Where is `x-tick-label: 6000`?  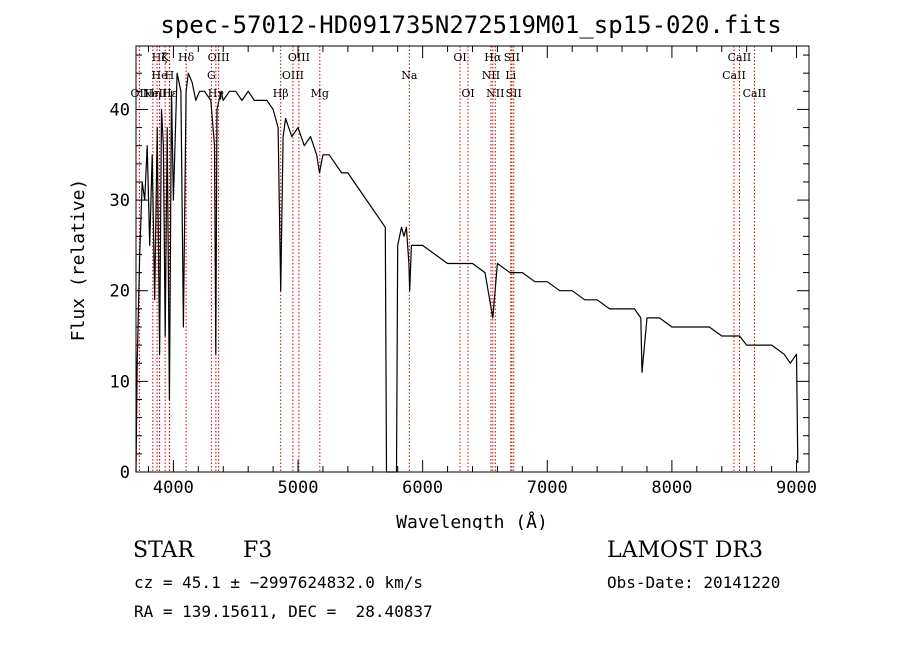 x-tick-label: 6000 is located at coordinates (422, 488).